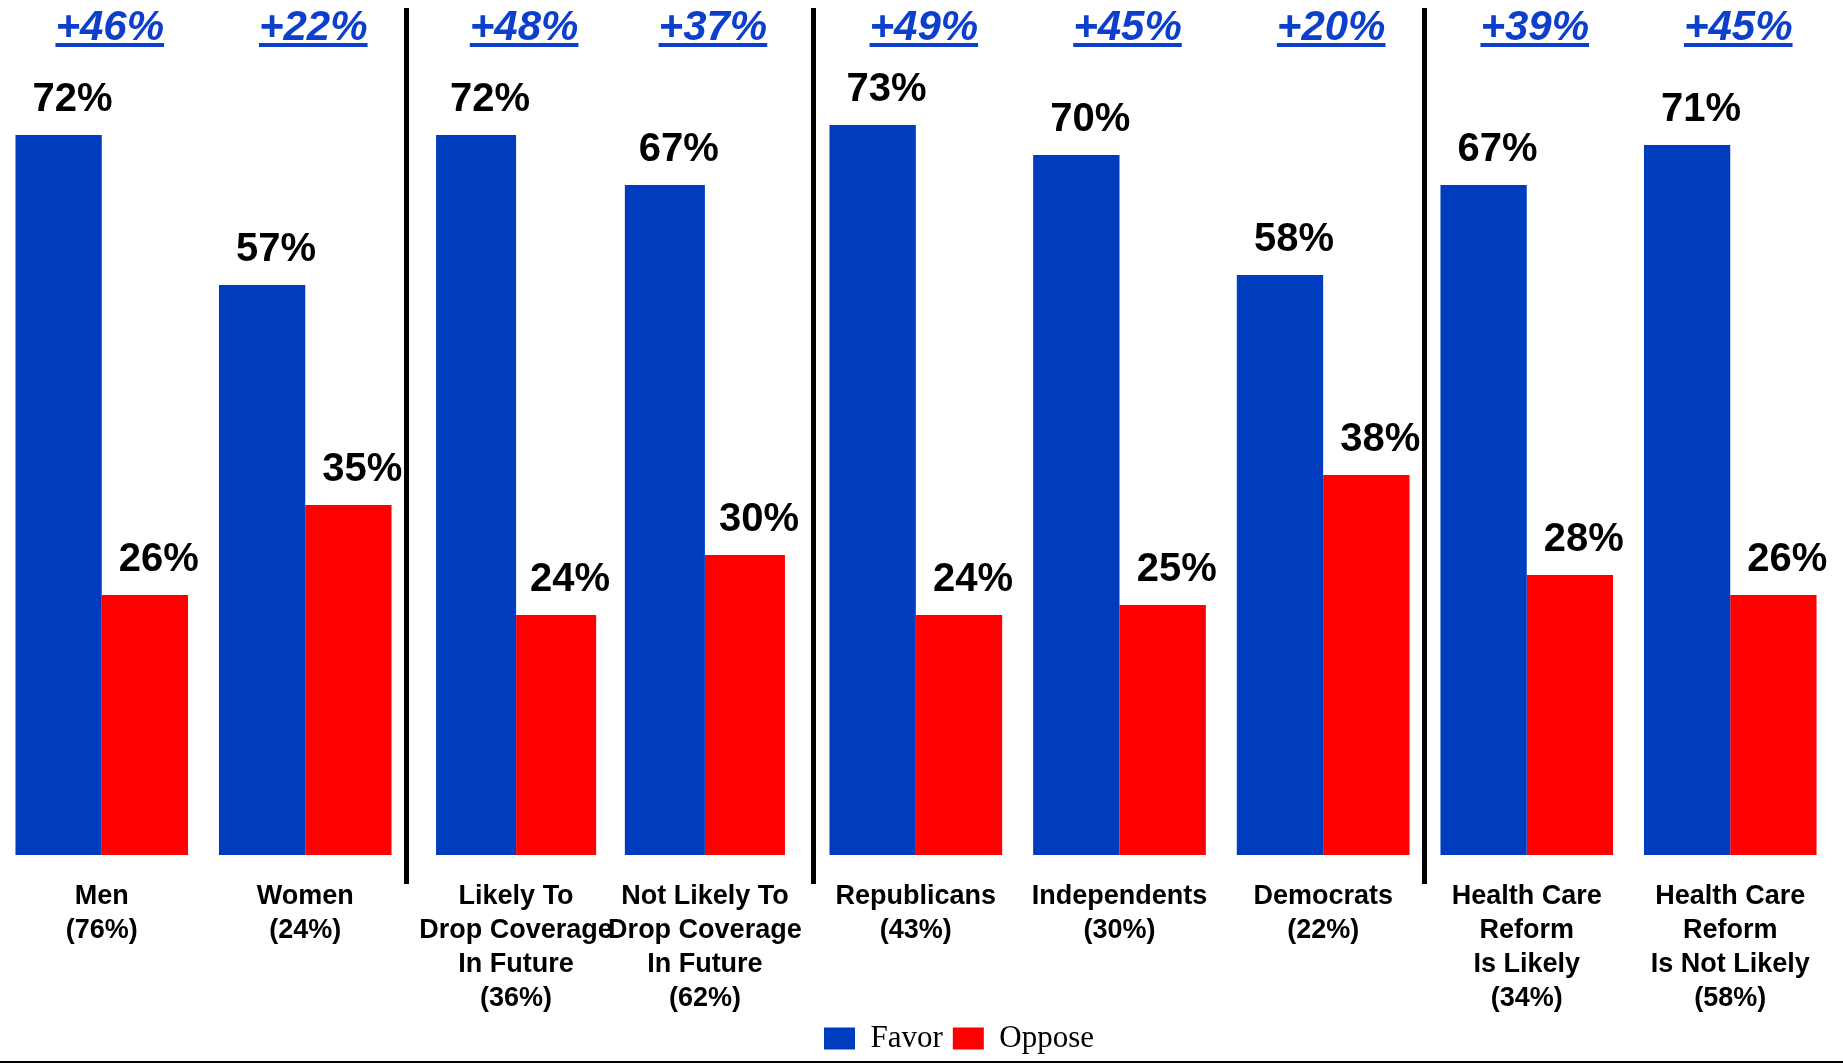  I want to click on data-label: 30%, so click(758, 517).